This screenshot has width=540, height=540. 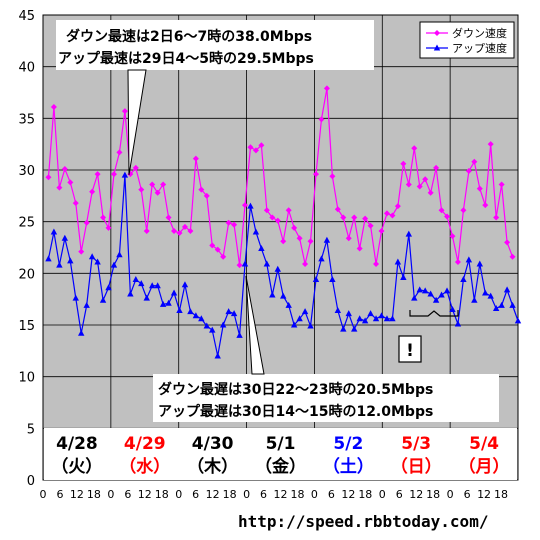 What do you see at coordinates (437, 33) in the screenshot?
I see `legend-marker` at bounding box center [437, 33].